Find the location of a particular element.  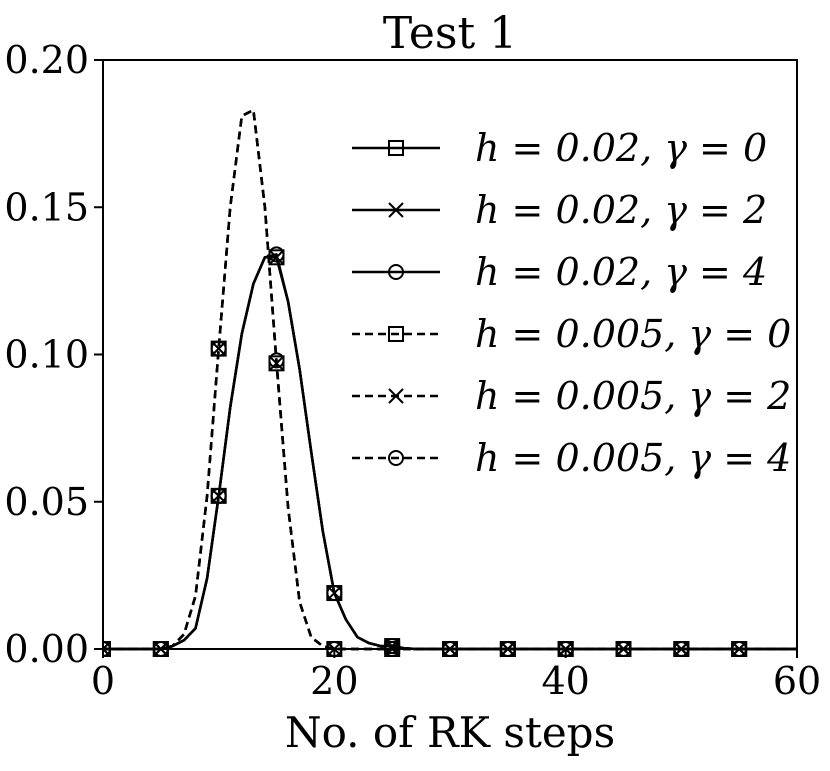

legend-entry: h = 0.005, γ = 4 is located at coordinates (571, 458).